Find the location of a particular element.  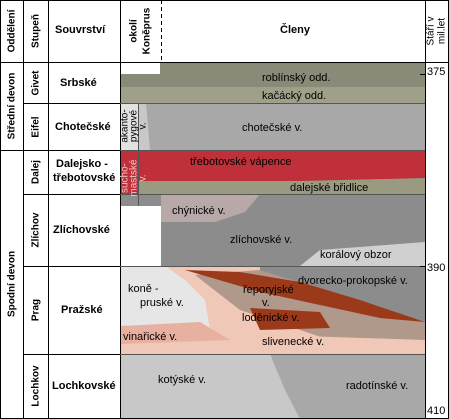

header-oddeleni: Oddělení is located at coordinates (12, 31).